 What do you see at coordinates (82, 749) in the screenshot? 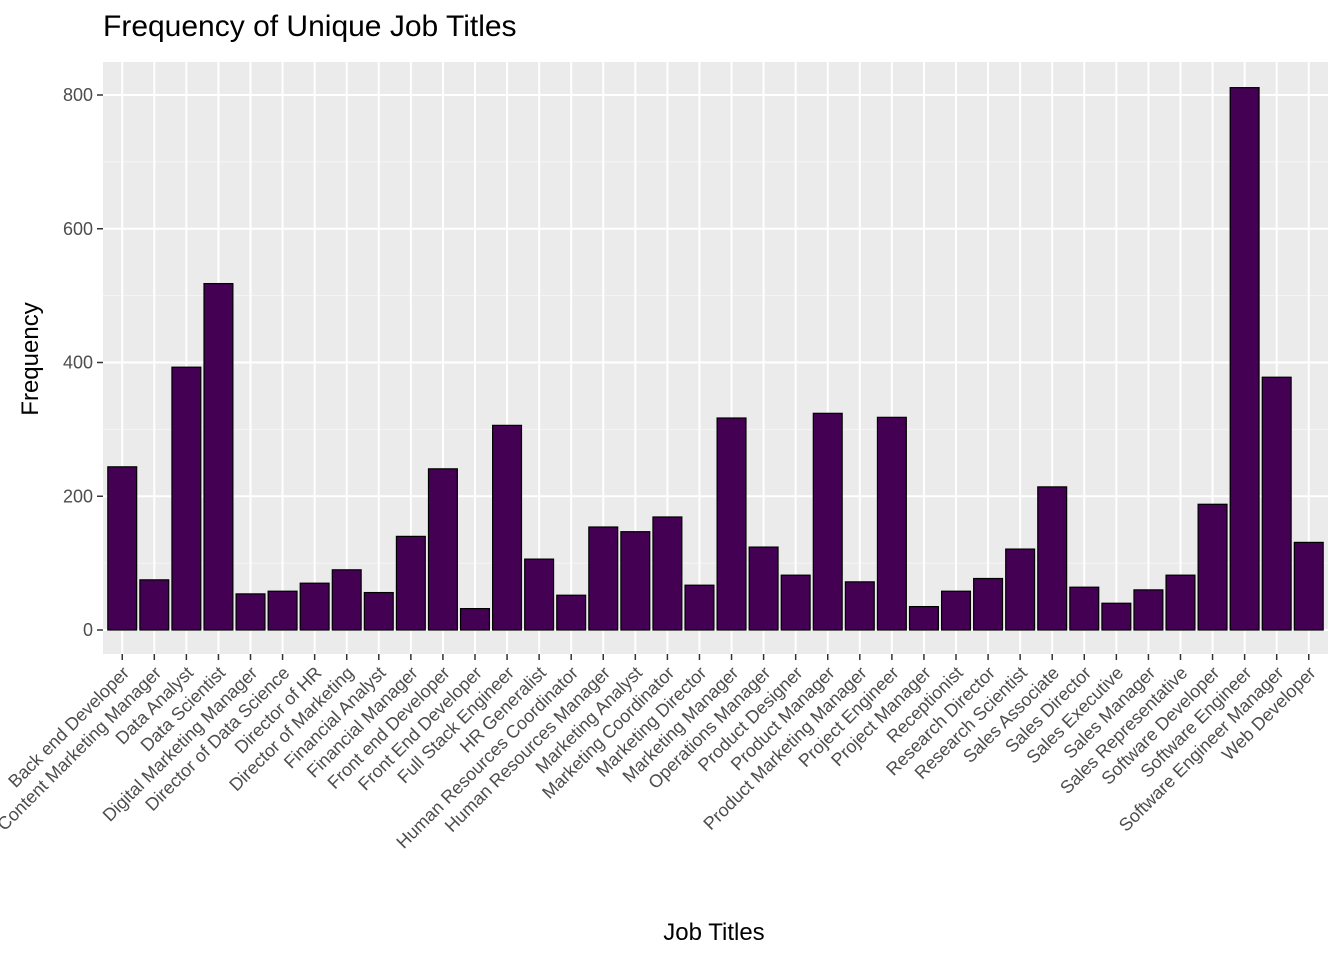
I see `x-tick-label: Content Marketing Manager` at bounding box center [82, 749].